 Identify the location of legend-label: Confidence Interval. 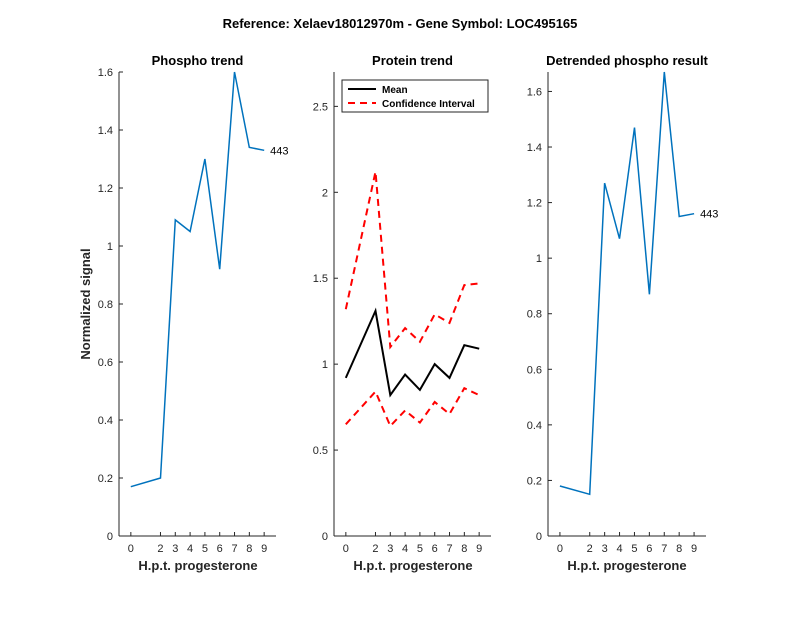
(428, 104).